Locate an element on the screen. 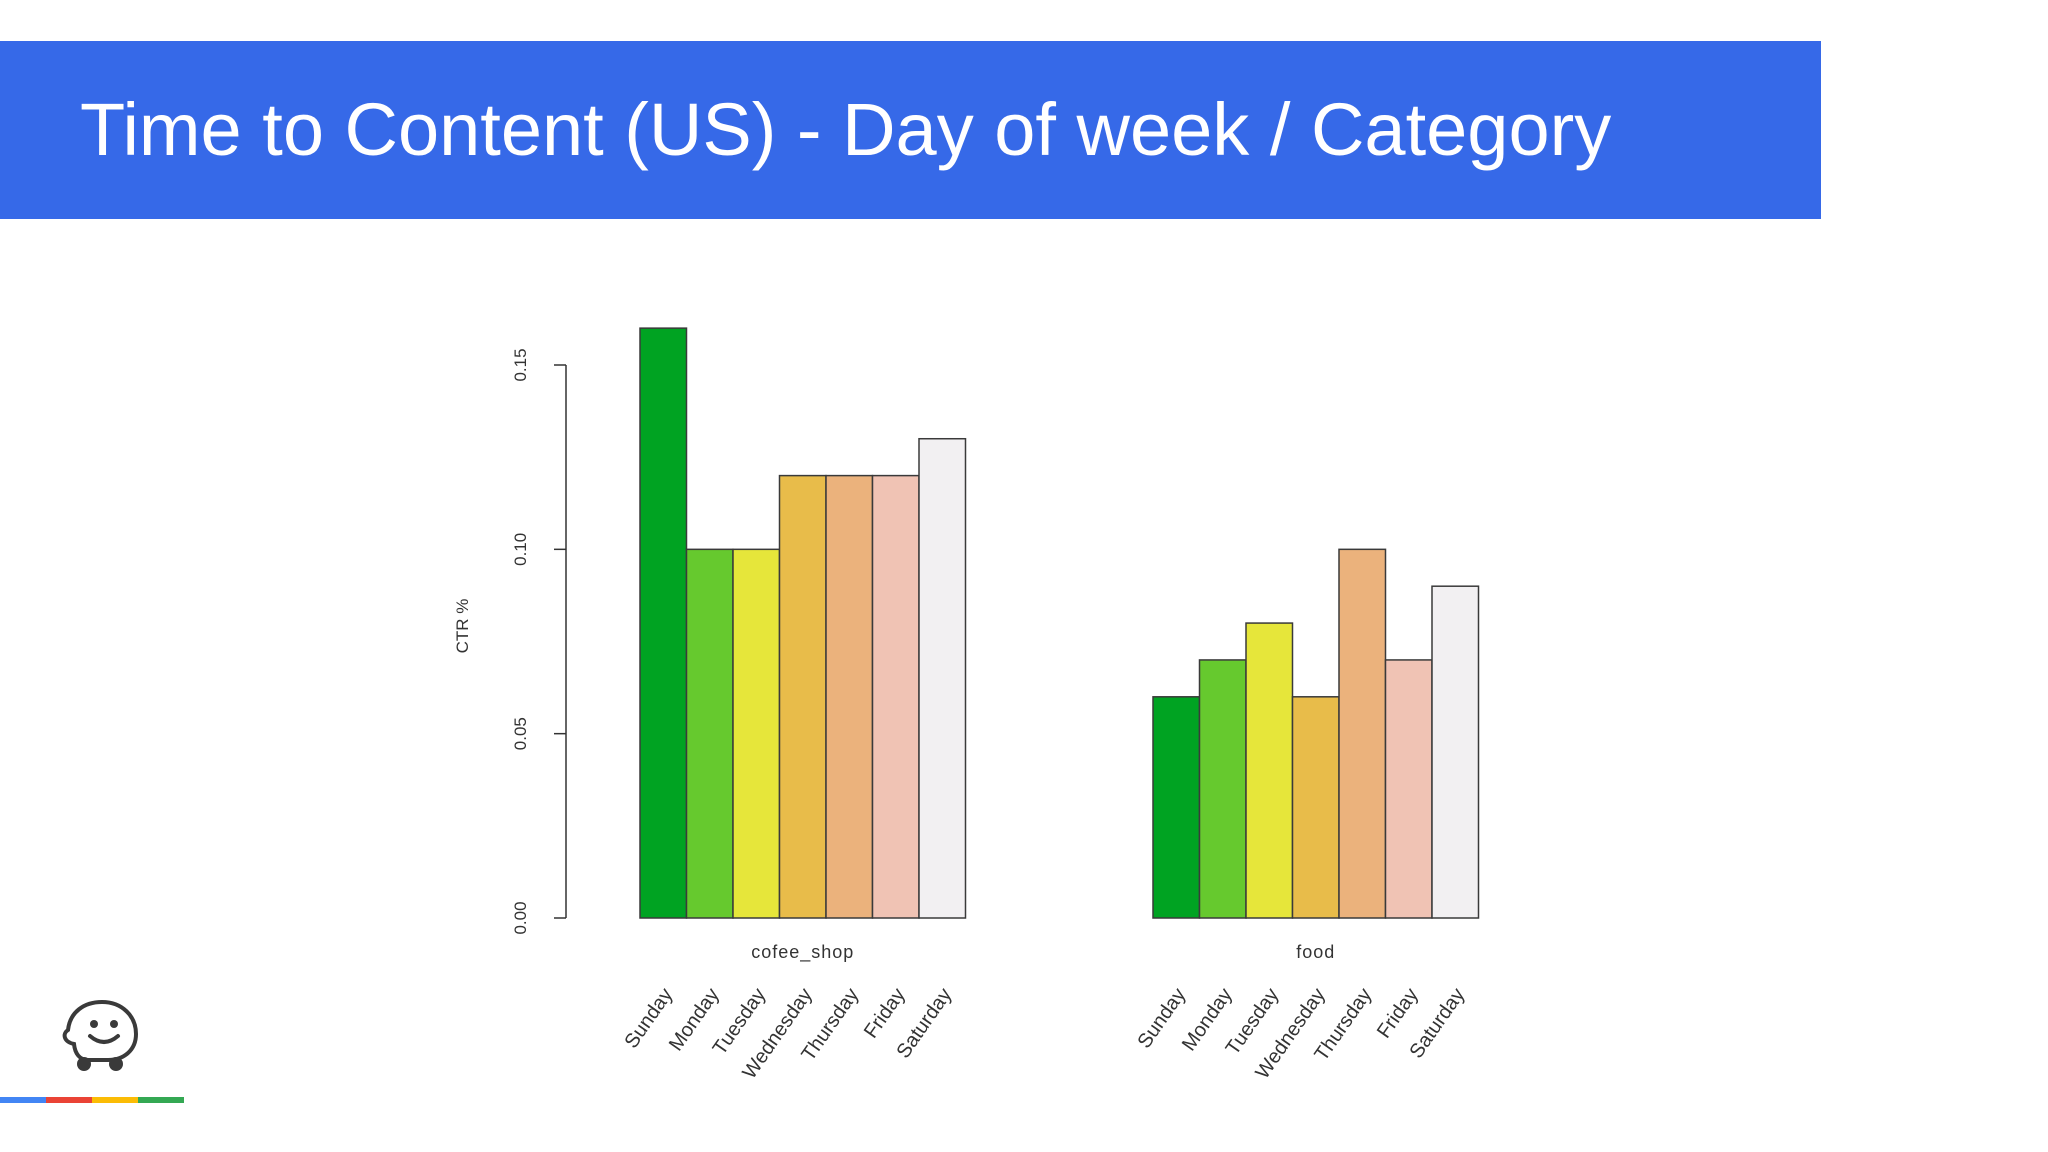 The image size is (2048, 1152). y-tick-label: 0.15 is located at coordinates (520, 364).